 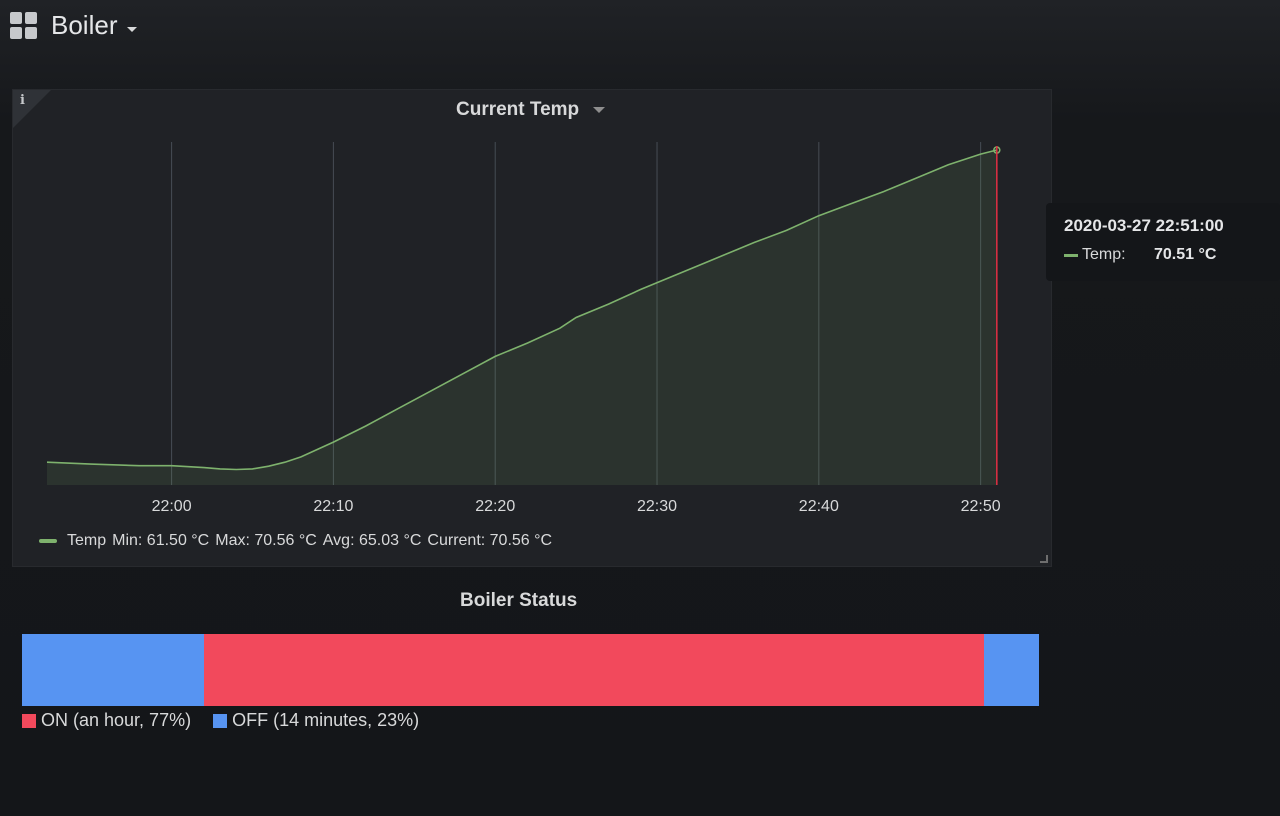 What do you see at coordinates (490, 540) in the screenshot?
I see `legend-current: Current: 70.56 °C` at bounding box center [490, 540].